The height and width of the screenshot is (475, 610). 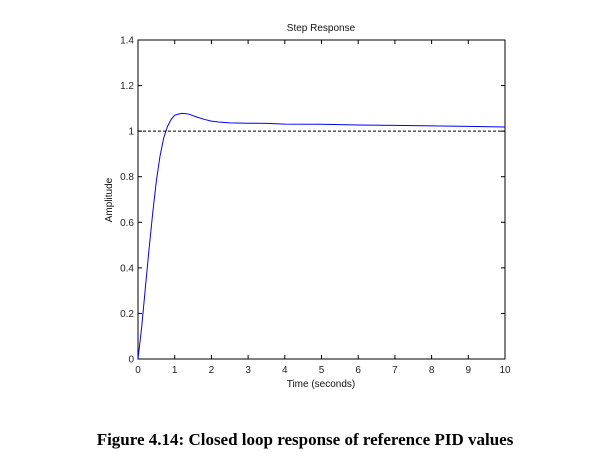 What do you see at coordinates (505, 370) in the screenshot?
I see `x-tick-label: 10` at bounding box center [505, 370].